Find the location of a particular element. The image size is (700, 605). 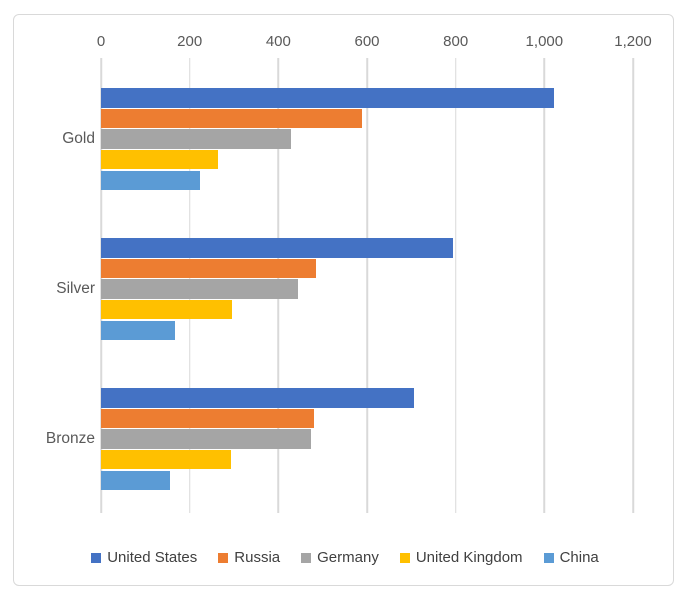

x-axis-tick-label: 1,200 is located at coordinates (633, 41).